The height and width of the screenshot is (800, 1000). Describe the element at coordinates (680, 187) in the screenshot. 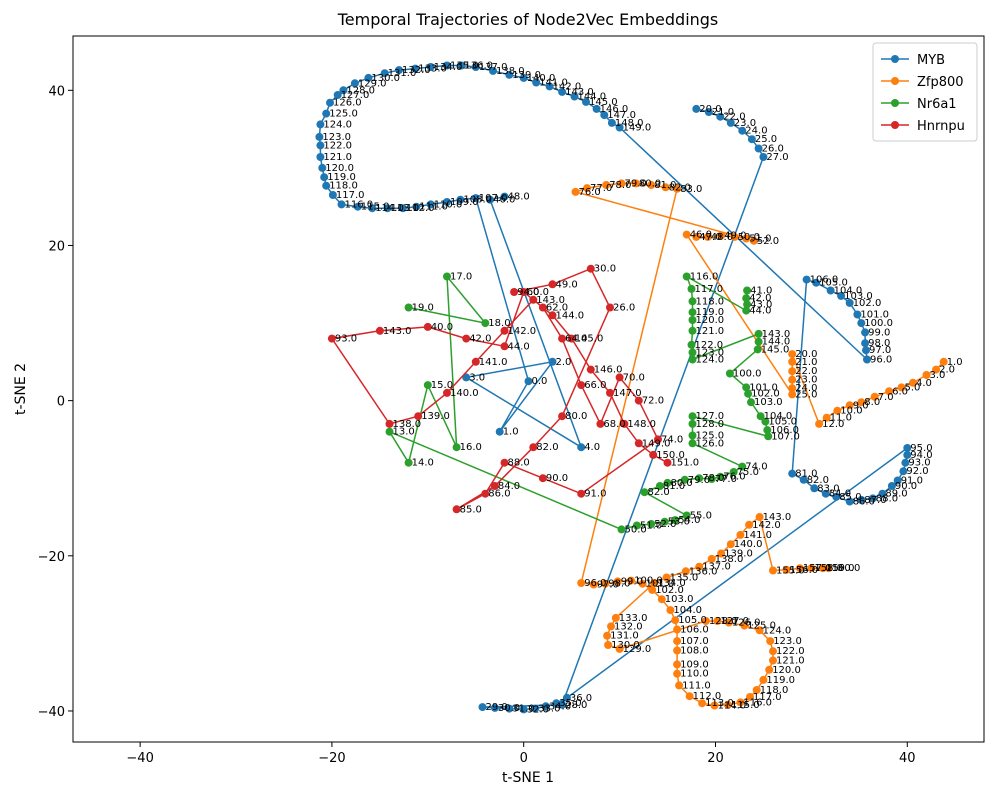

I see `point-label-zfp800: 82.0` at that location.